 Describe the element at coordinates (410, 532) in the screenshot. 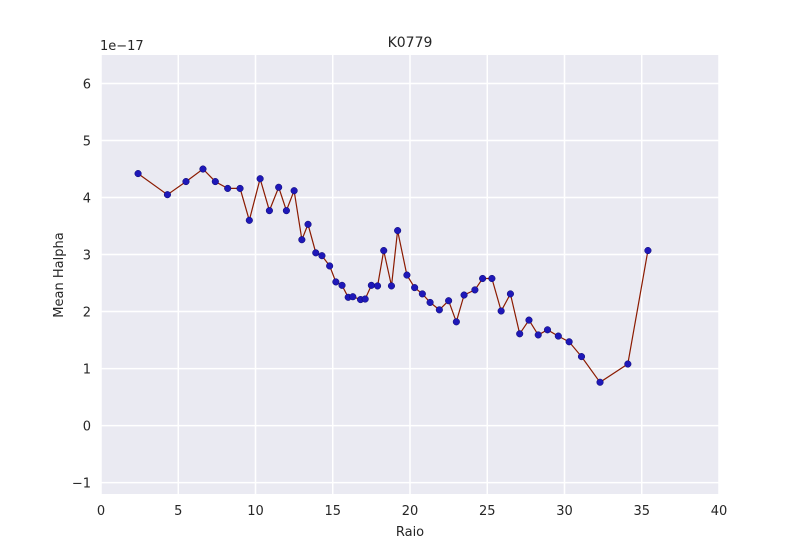

I see `x-axis-label: Raio` at that location.